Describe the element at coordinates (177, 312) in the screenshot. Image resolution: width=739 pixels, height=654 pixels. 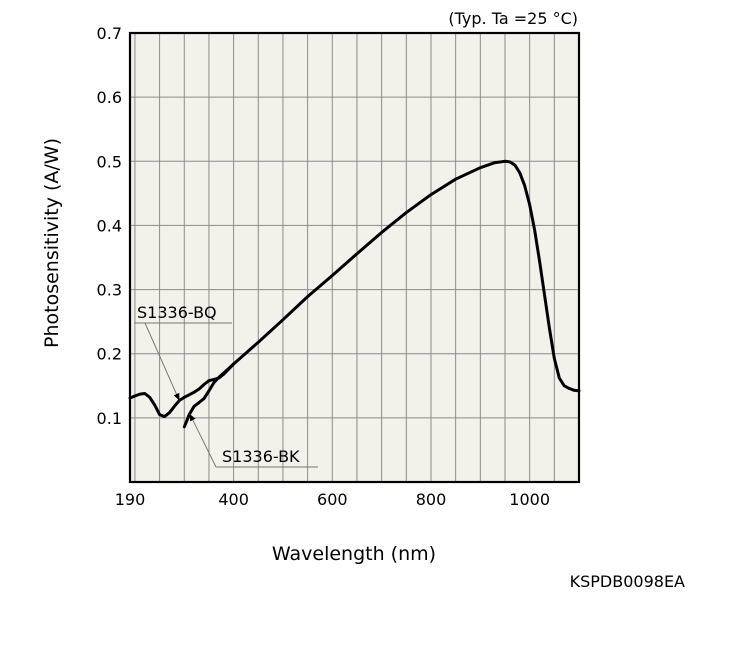
I see `series-label-s1336-bq: S1336-BQ` at that location.